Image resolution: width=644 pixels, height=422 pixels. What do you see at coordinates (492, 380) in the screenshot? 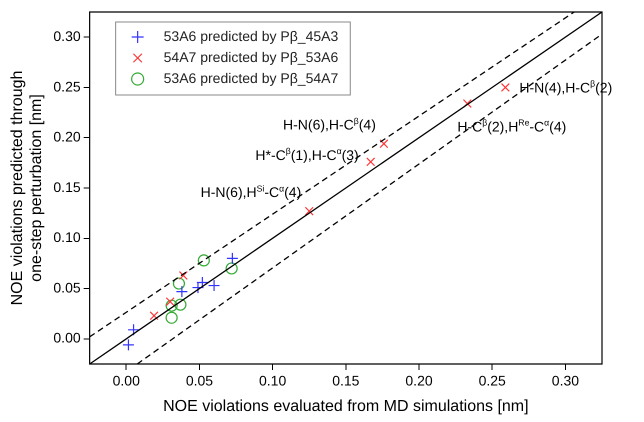
I see `x-tick-label: 0.25` at bounding box center [492, 380].